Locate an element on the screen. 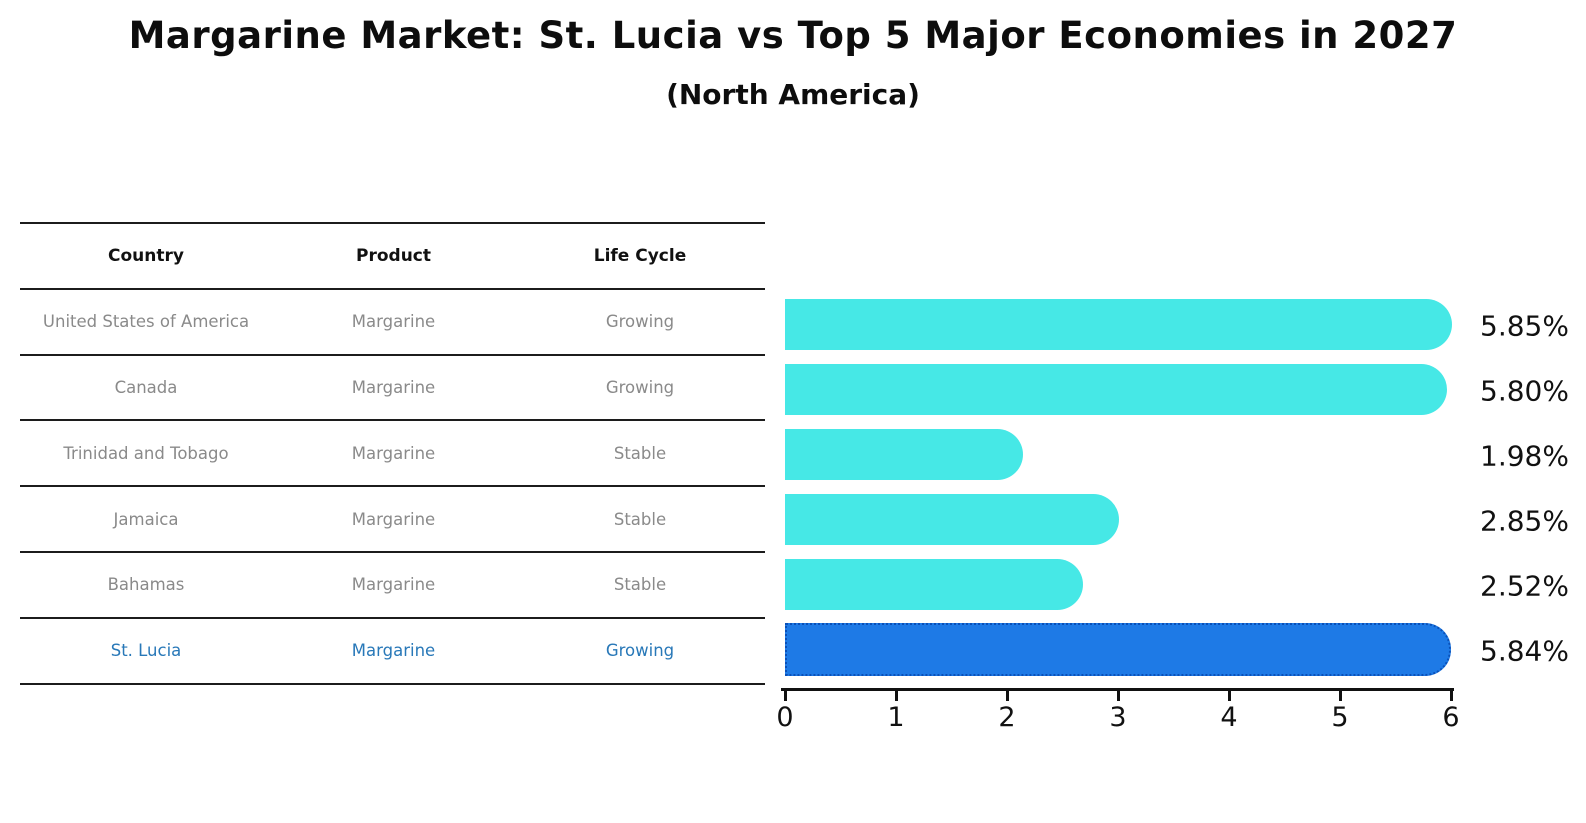 This screenshot has height=823, width=1586. table-row: Trinidad and Tobago Margarine Stable is located at coordinates (392, 454).